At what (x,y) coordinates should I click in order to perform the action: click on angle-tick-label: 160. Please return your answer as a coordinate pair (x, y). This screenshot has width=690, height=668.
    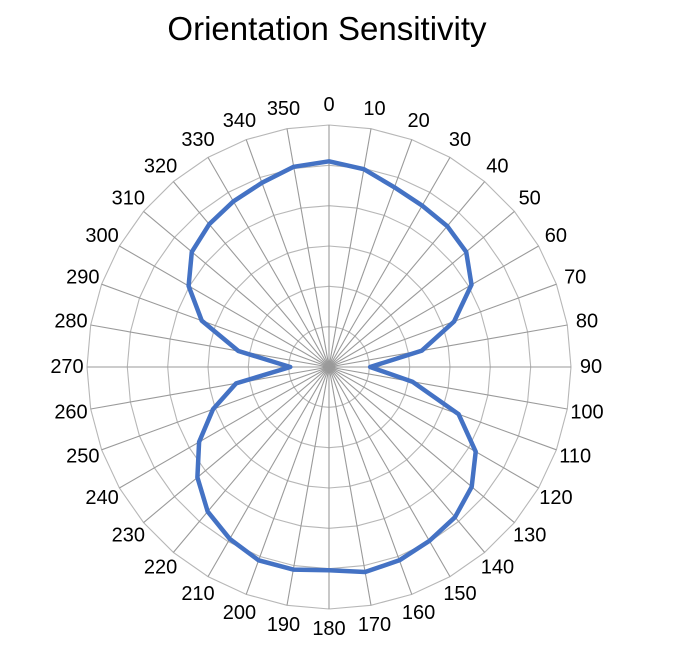
    Looking at the image, I should click on (418, 613).